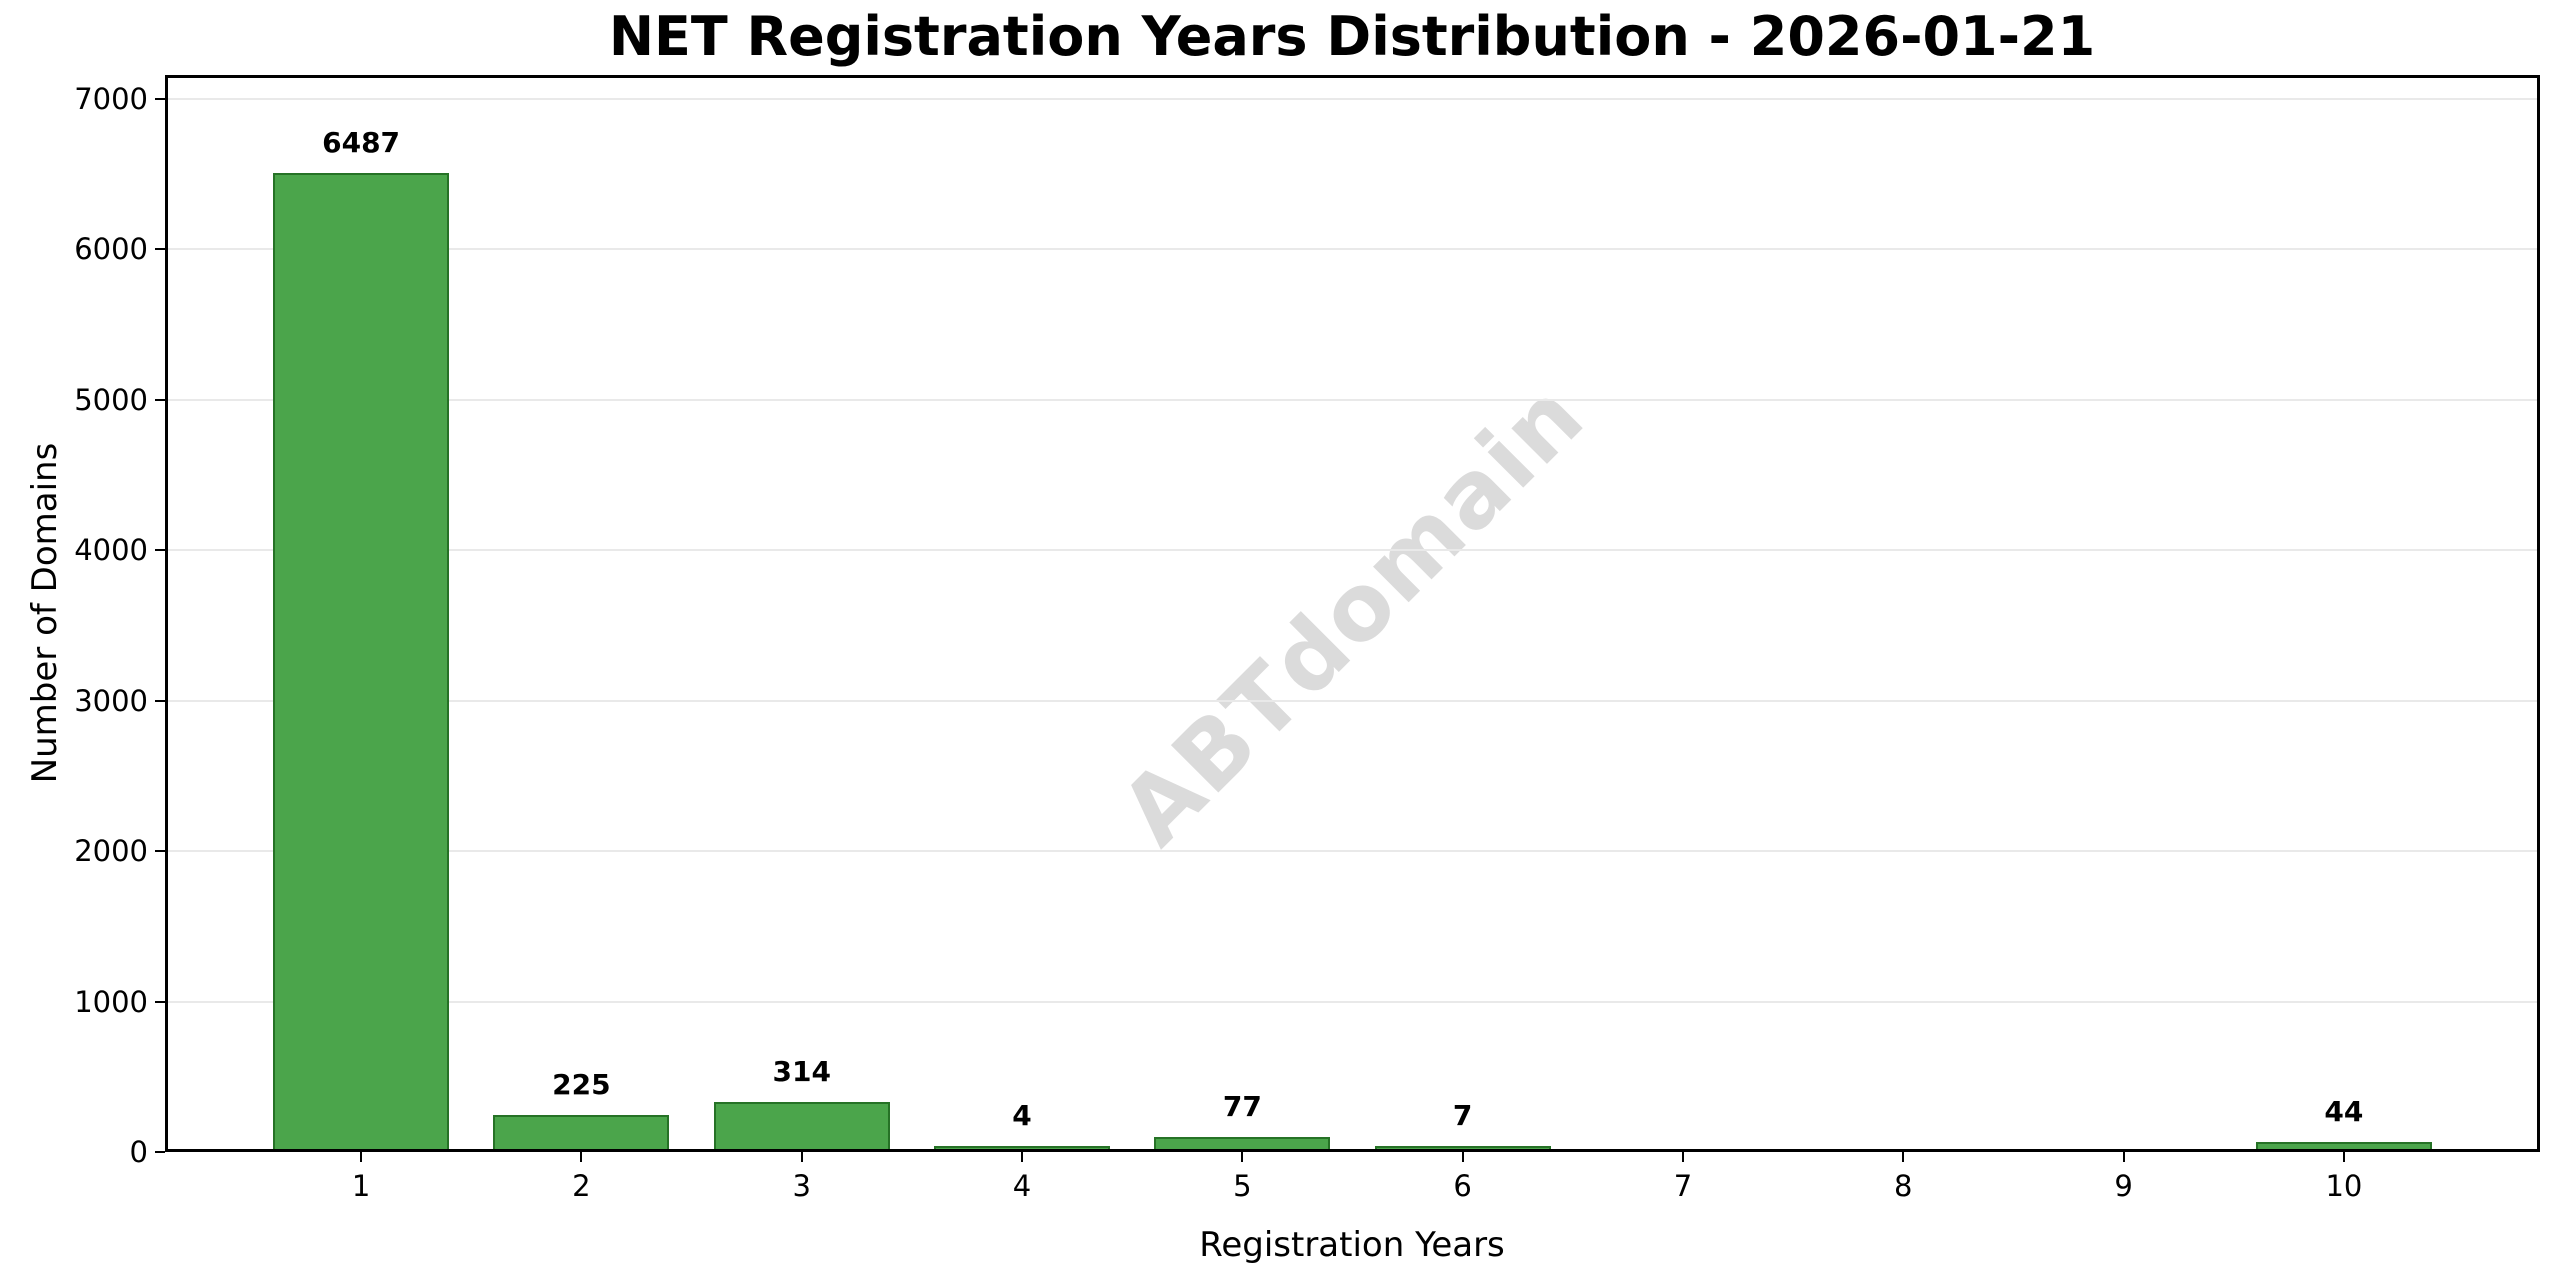  Describe the element at coordinates (1022, 1115) in the screenshot. I see `bar-value-label-4: 4` at that location.